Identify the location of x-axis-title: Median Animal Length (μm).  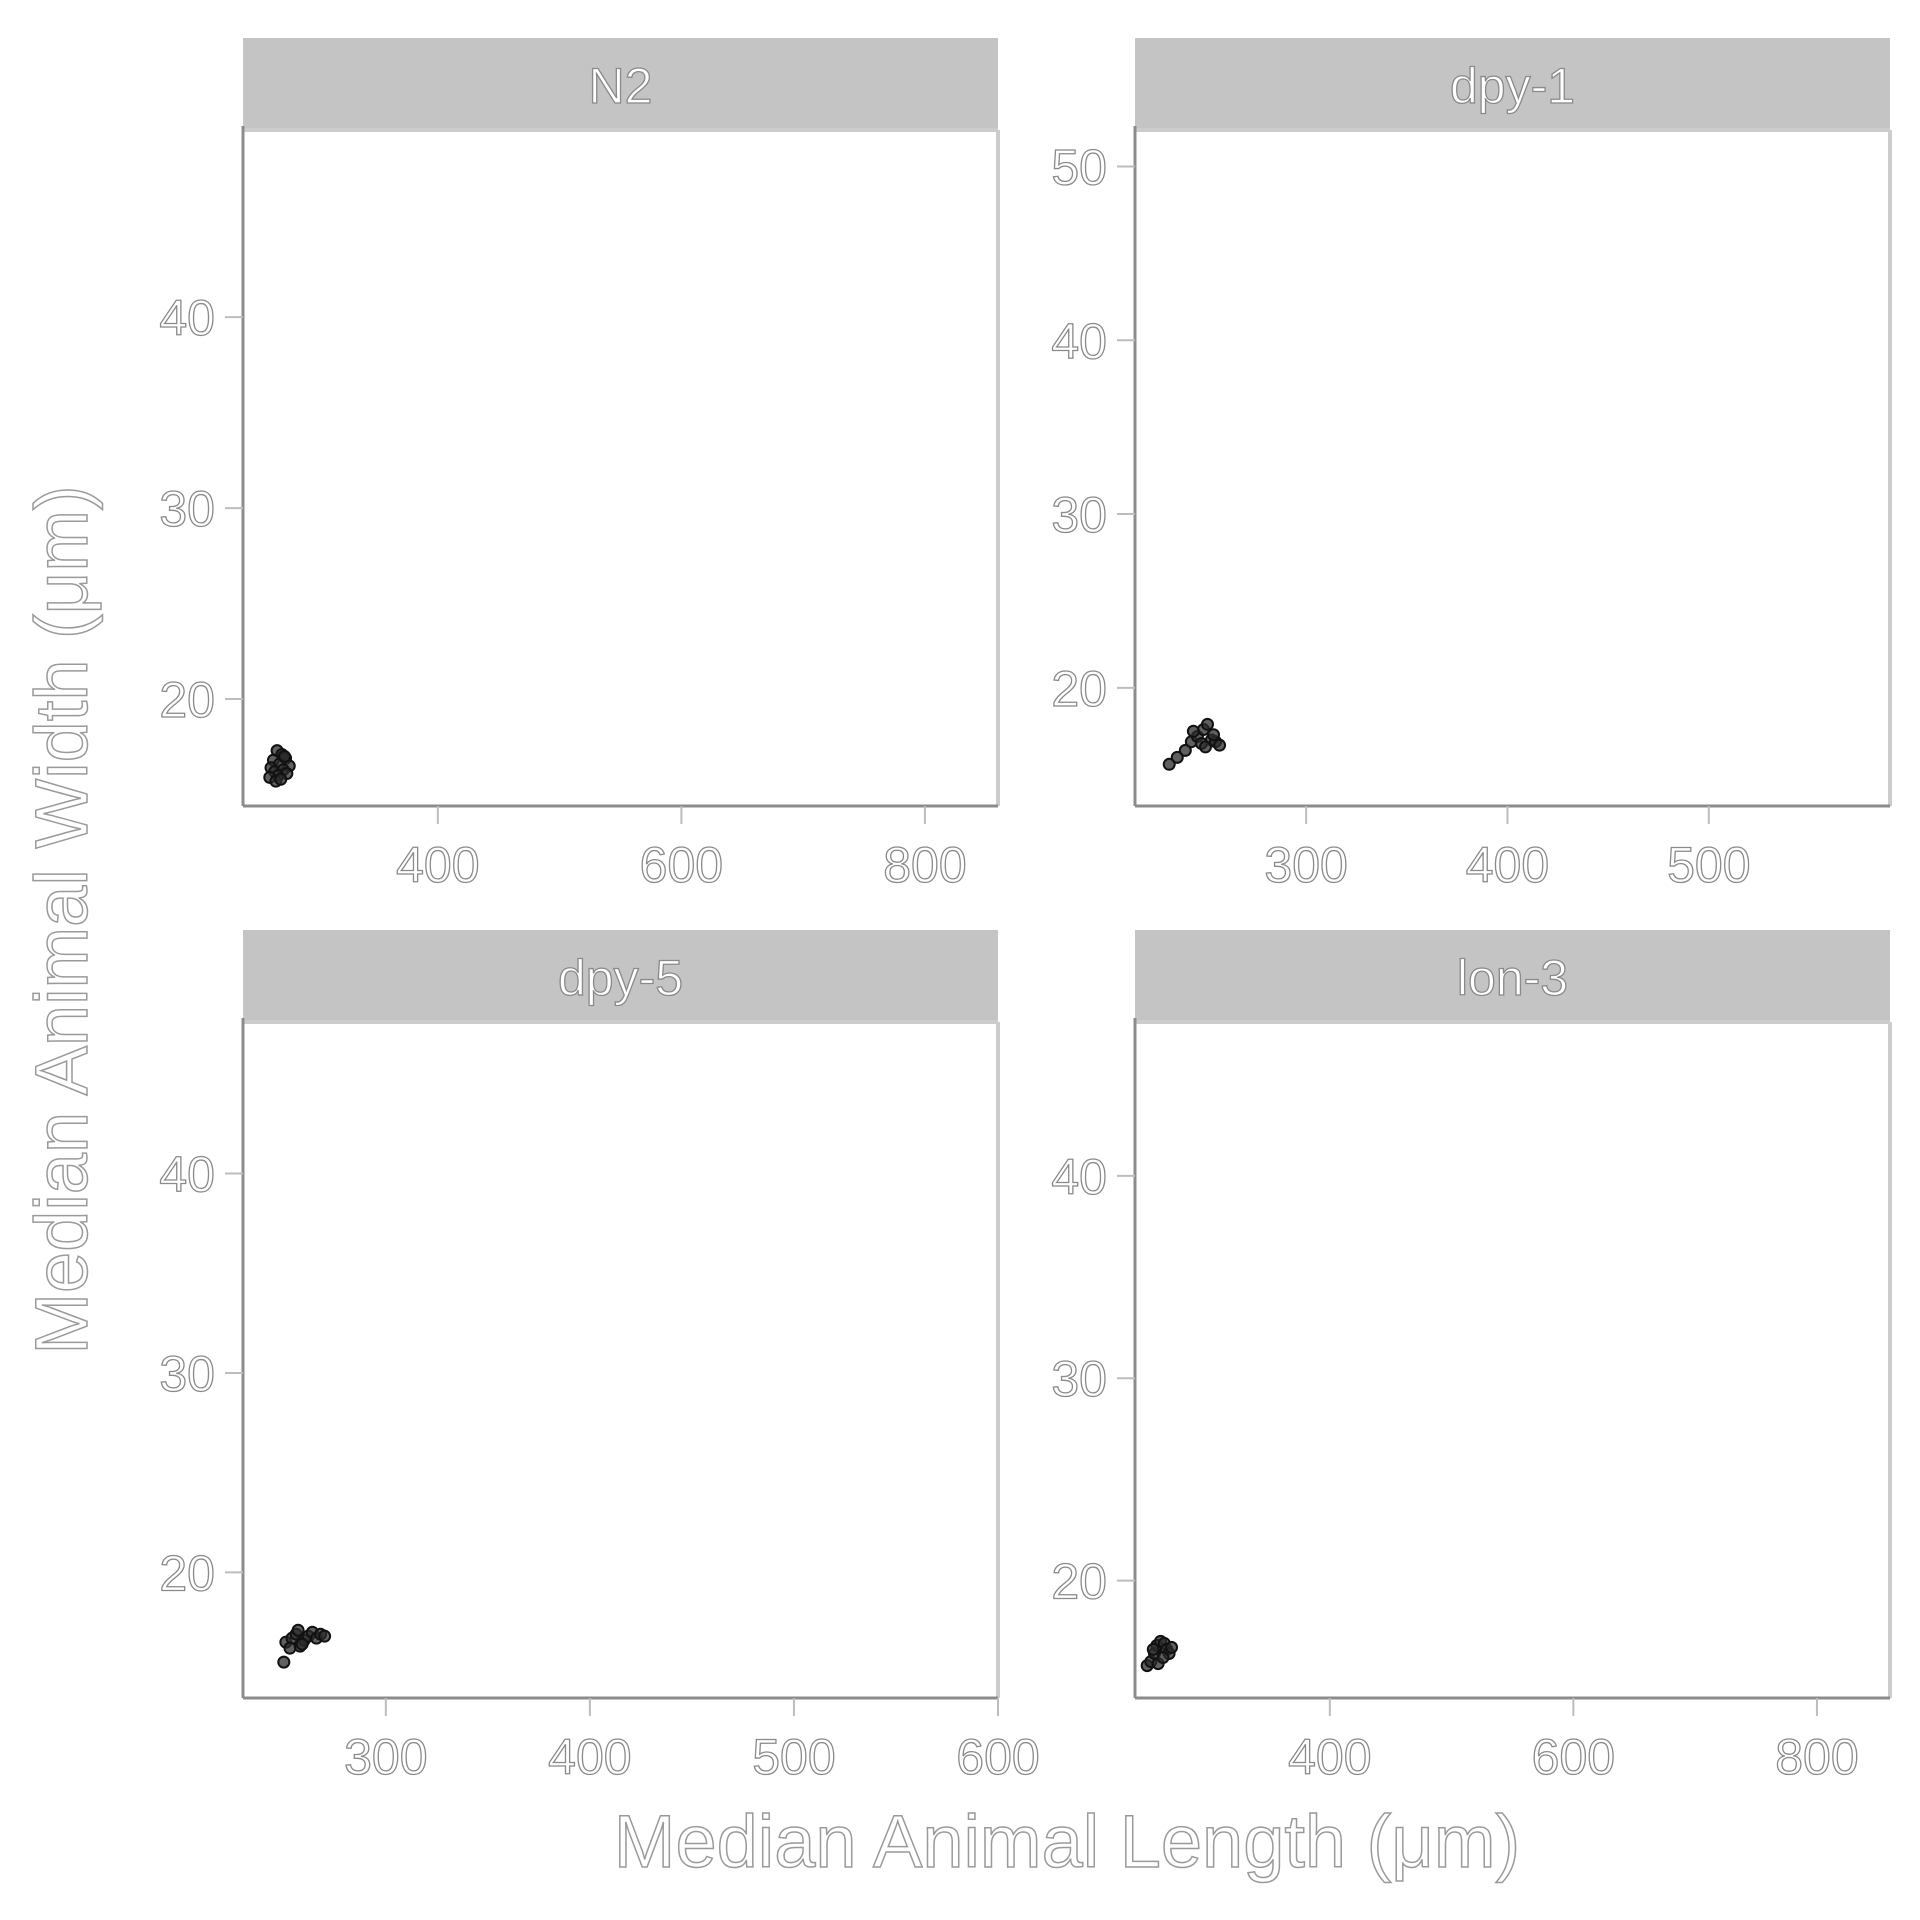
(1067, 1841).